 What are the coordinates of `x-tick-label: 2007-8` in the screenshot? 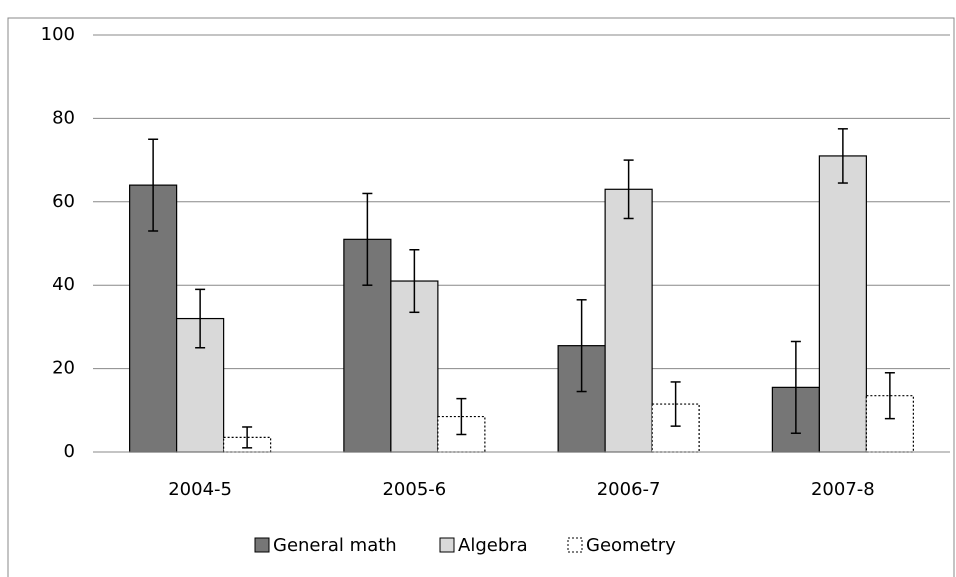 It's located at (843, 489).